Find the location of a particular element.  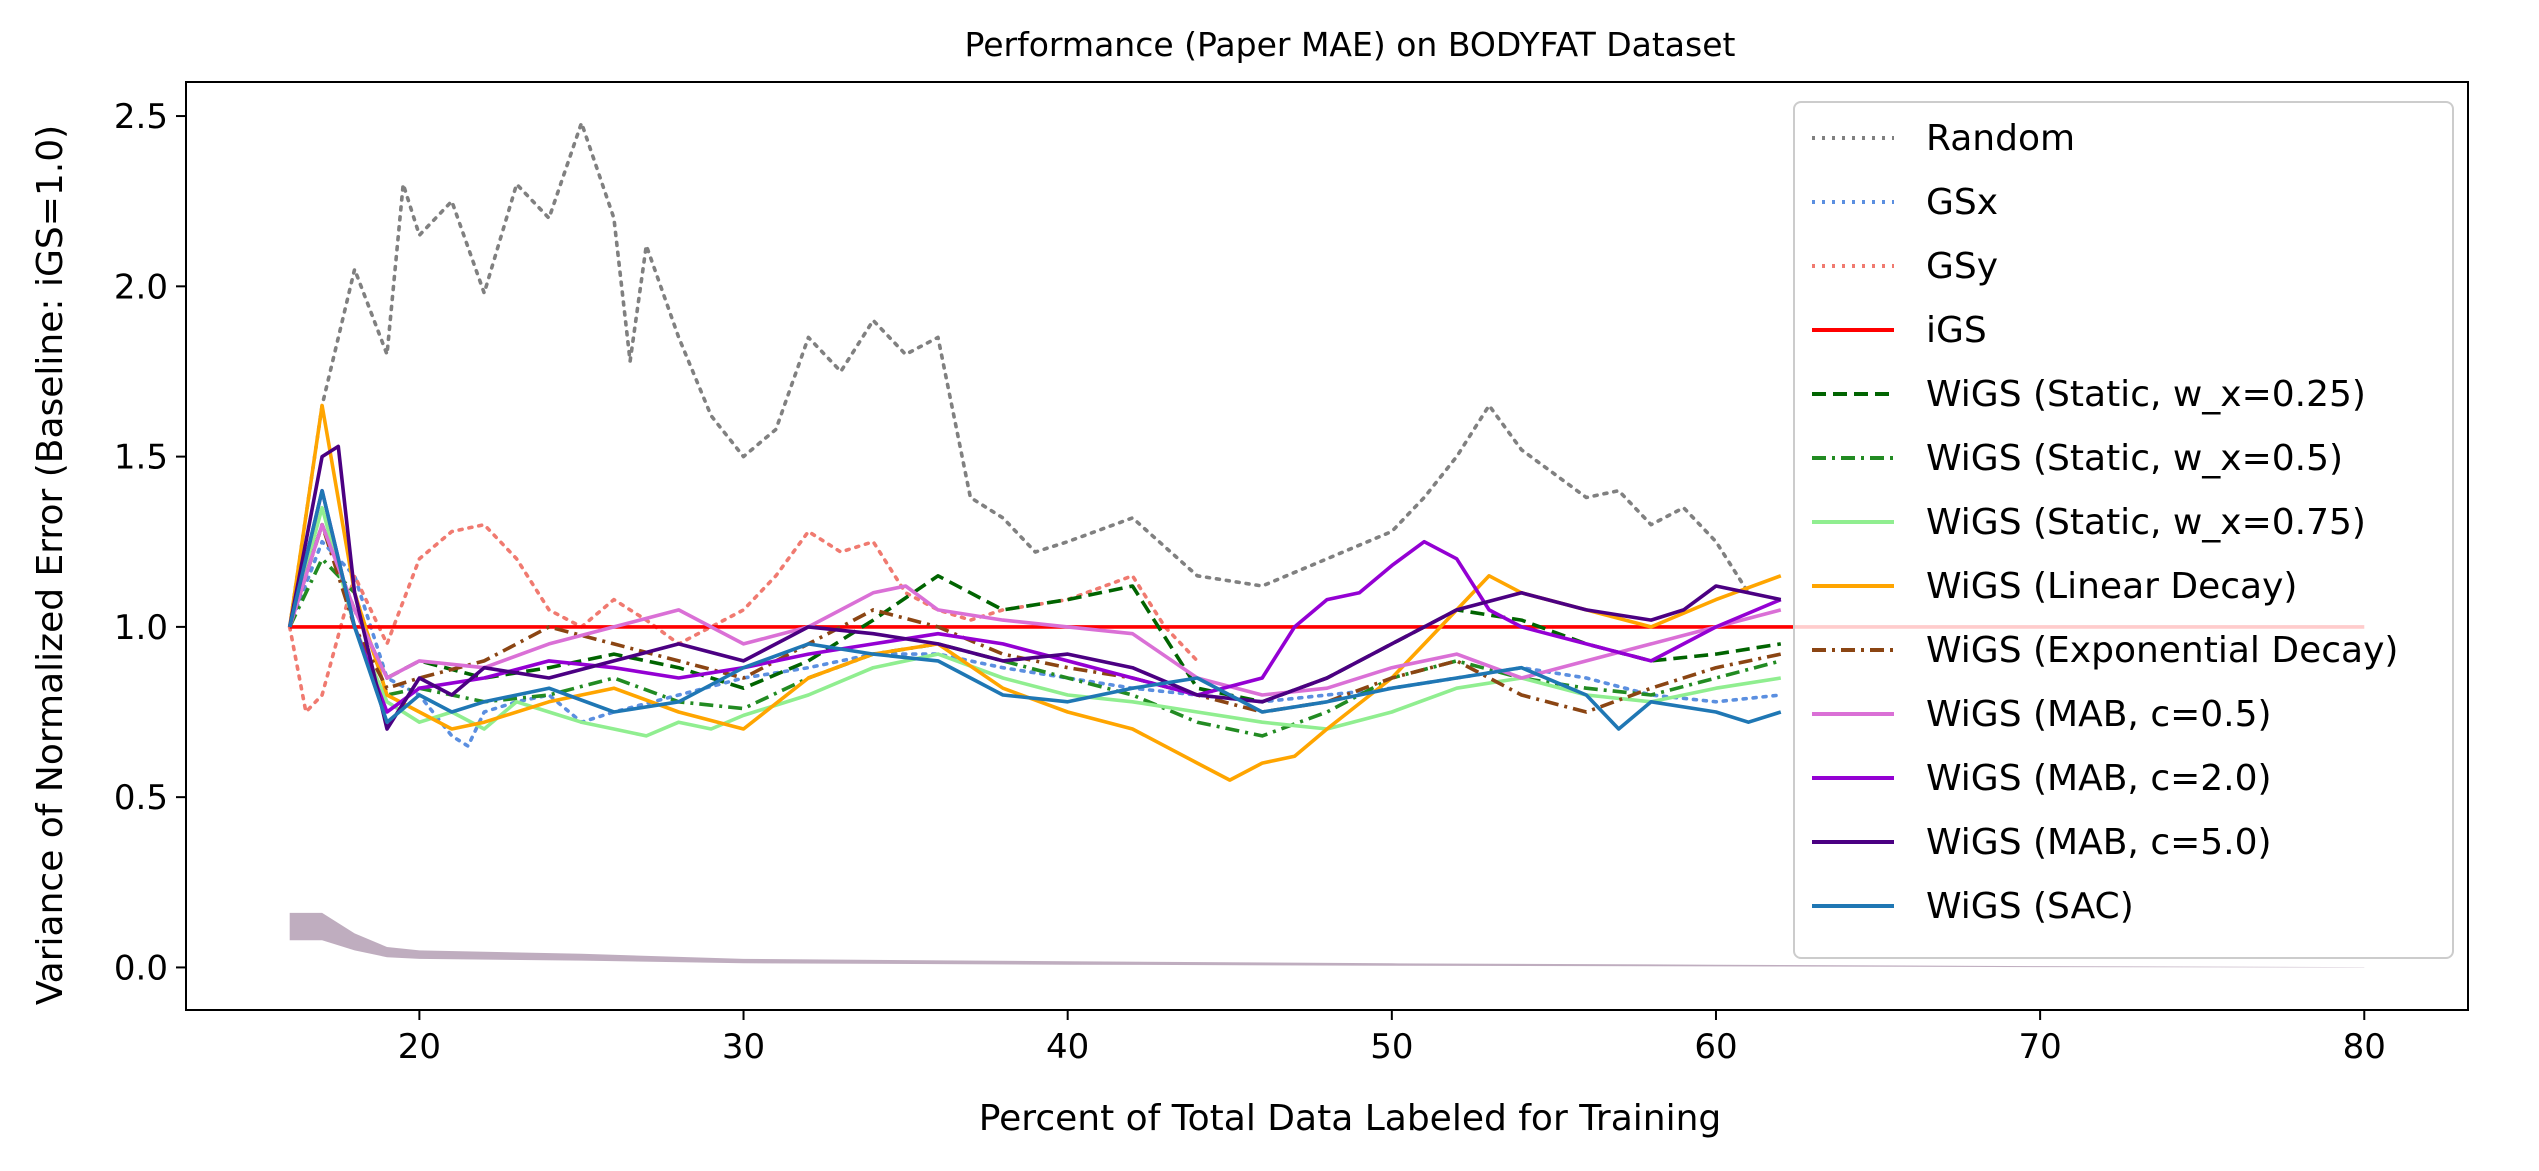

y-tick-label-3: 1.5 is located at coordinates (141, 458).